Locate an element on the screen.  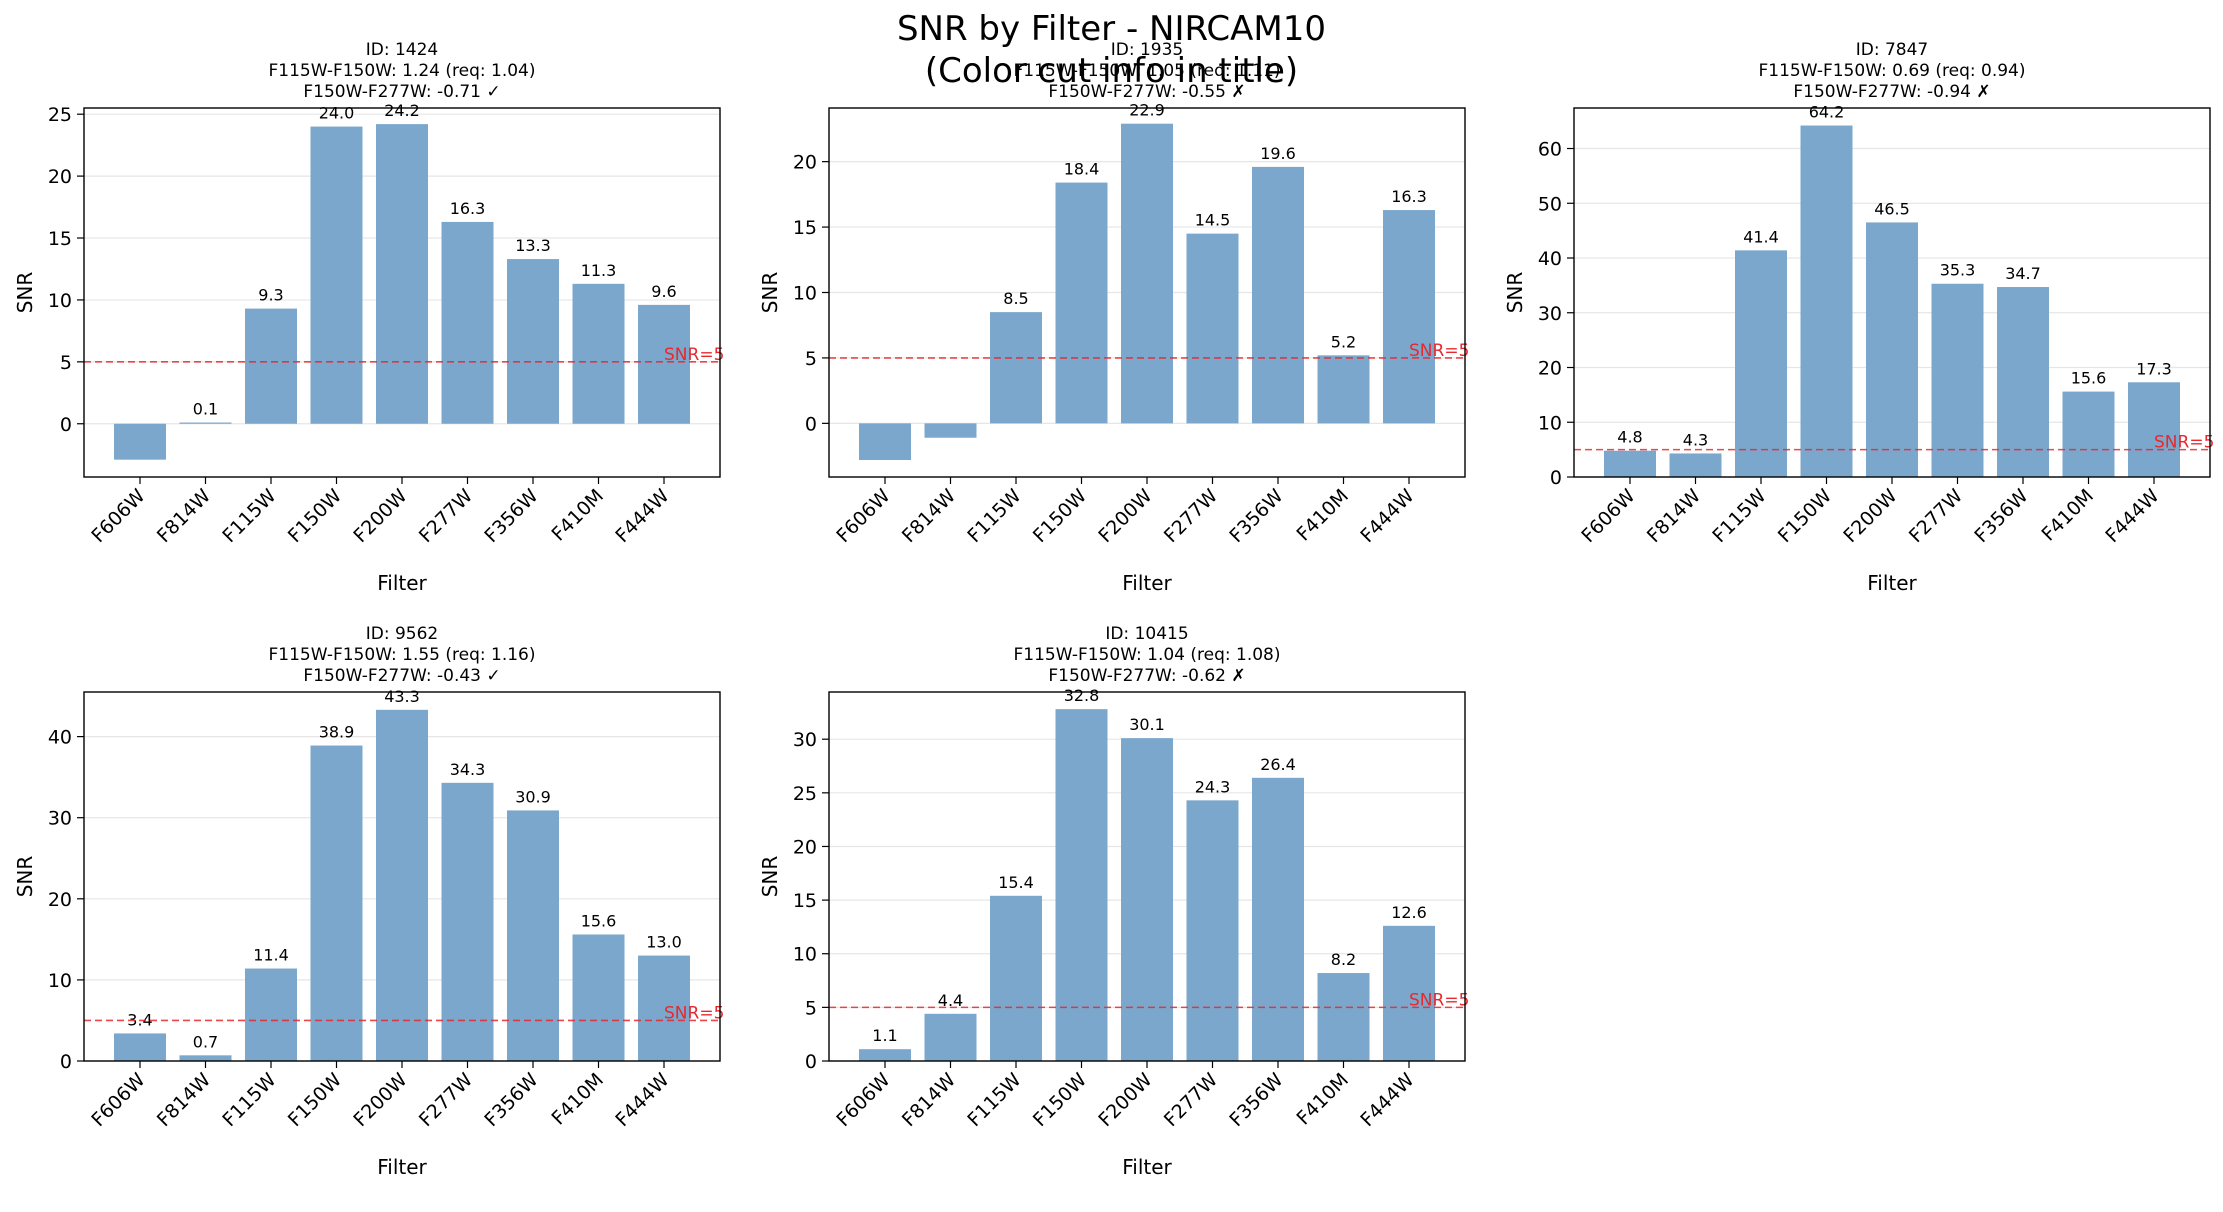
subplot-title-line: ID: 1935 is located at coordinates (1147, 50).